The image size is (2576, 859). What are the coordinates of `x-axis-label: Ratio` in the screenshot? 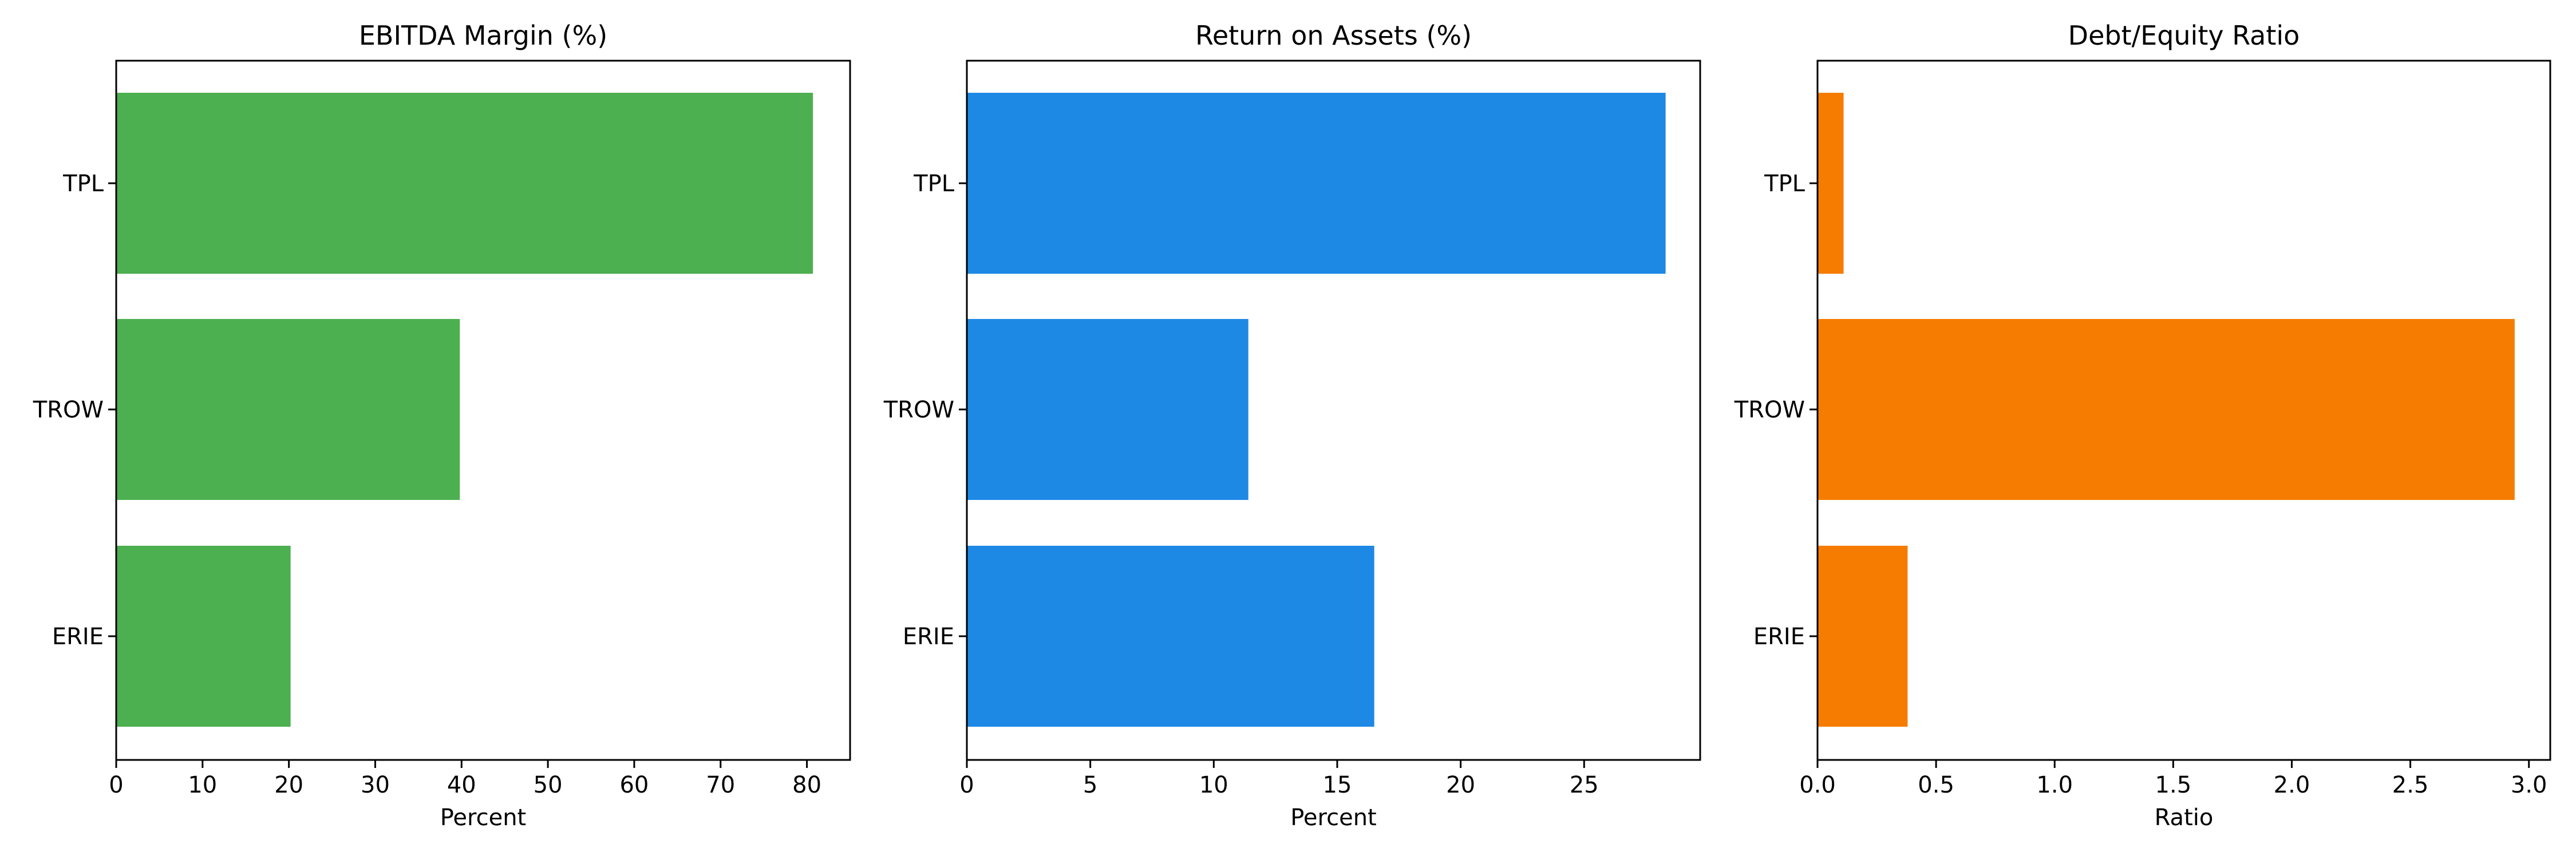 It's located at (2184, 818).